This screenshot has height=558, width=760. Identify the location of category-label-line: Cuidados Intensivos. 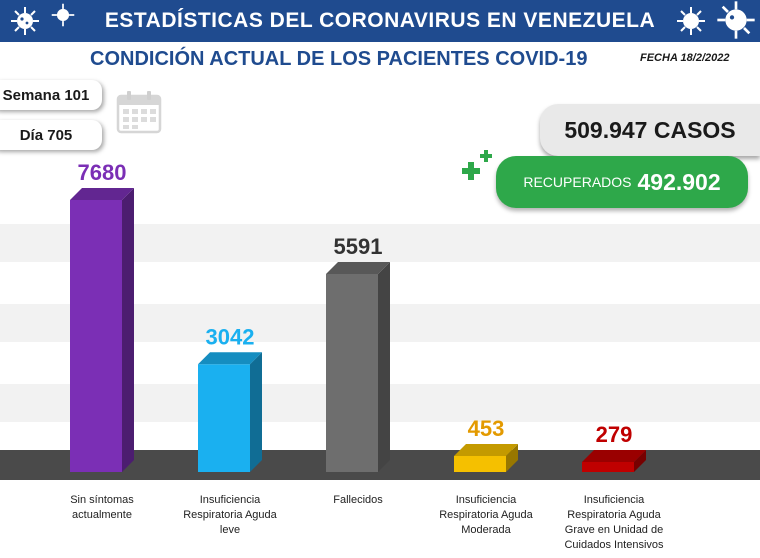
(614, 545).